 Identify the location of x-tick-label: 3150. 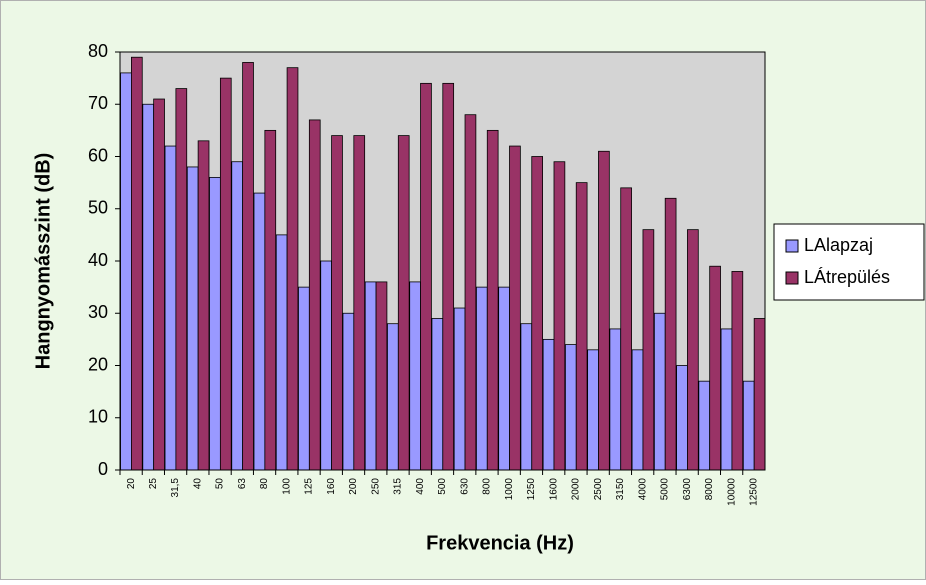
(620, 489).